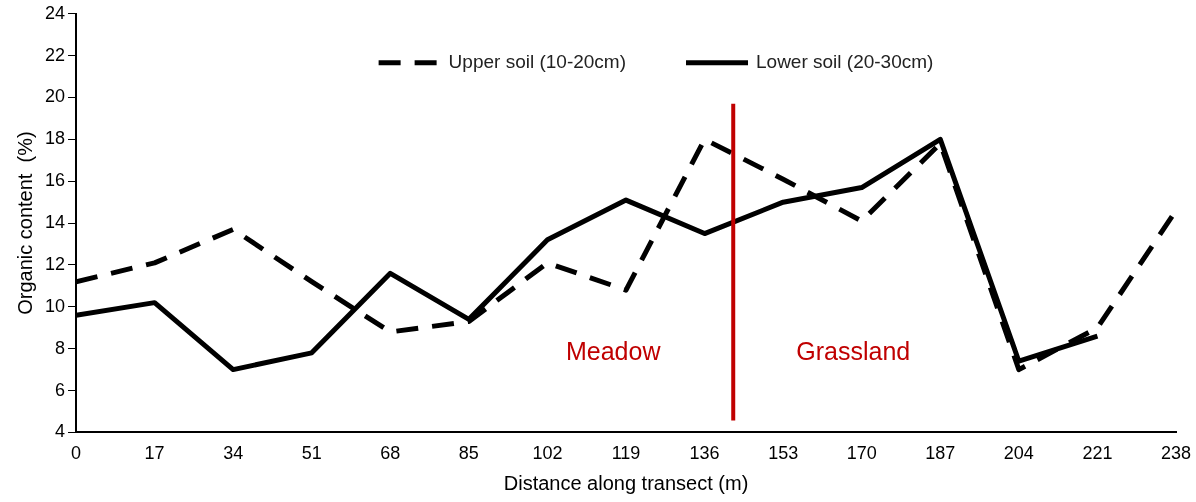 The width and height of the screenshot is (1196, 502). I want to click on y-tick-label: 18, so click(55, 138).